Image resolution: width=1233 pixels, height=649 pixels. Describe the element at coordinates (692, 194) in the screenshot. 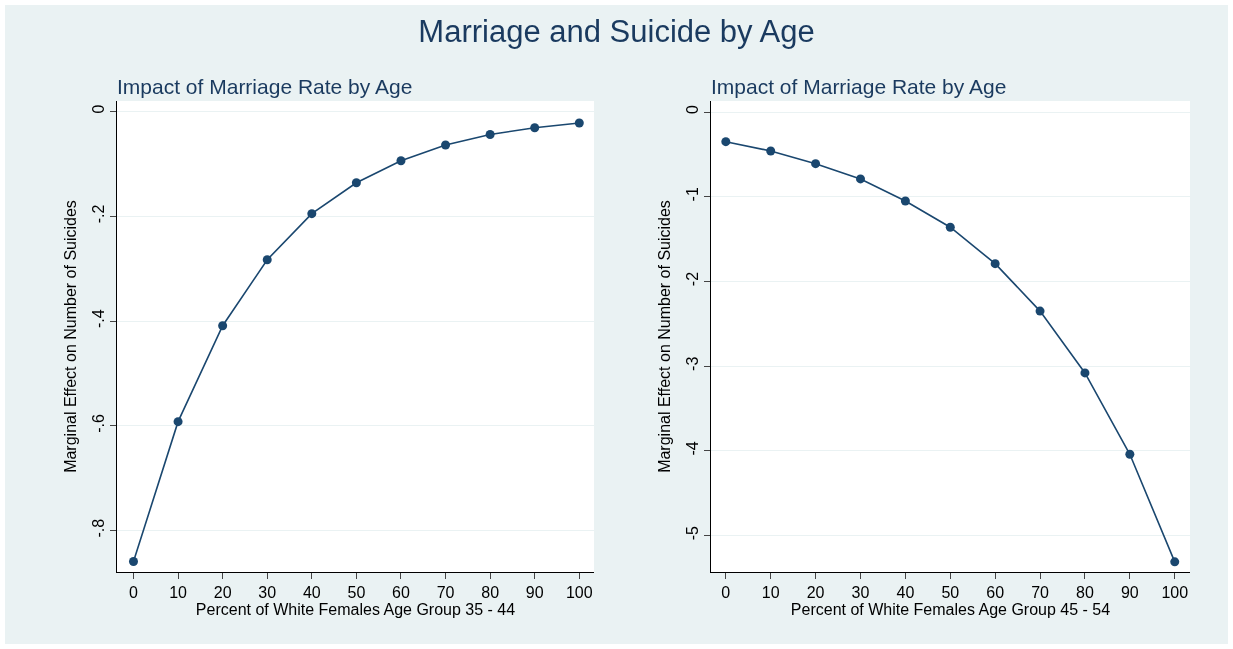

I see `y-tick-label: -1` at that location.